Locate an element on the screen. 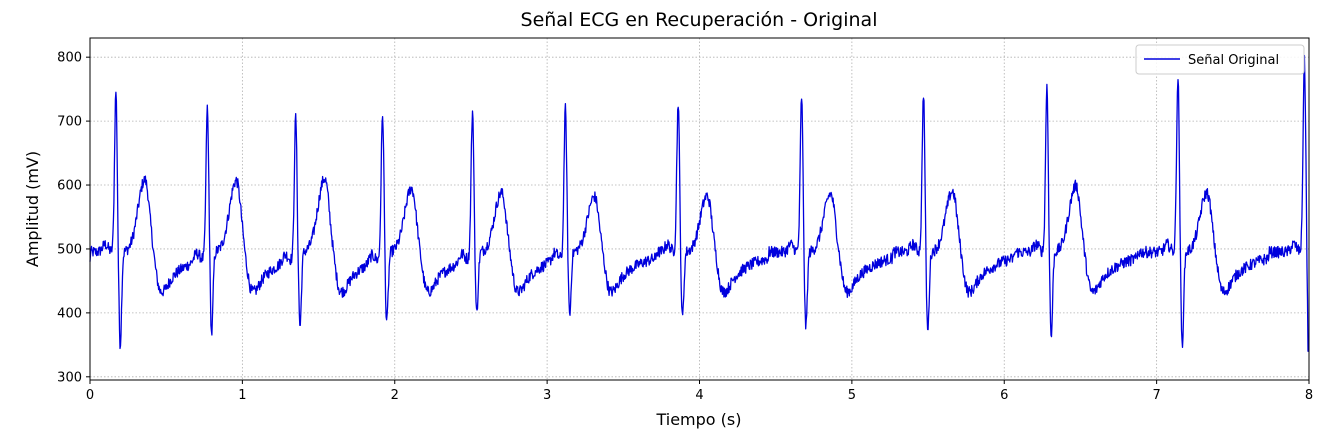  legend: Señal Original is located at coordinates (1220, 59).